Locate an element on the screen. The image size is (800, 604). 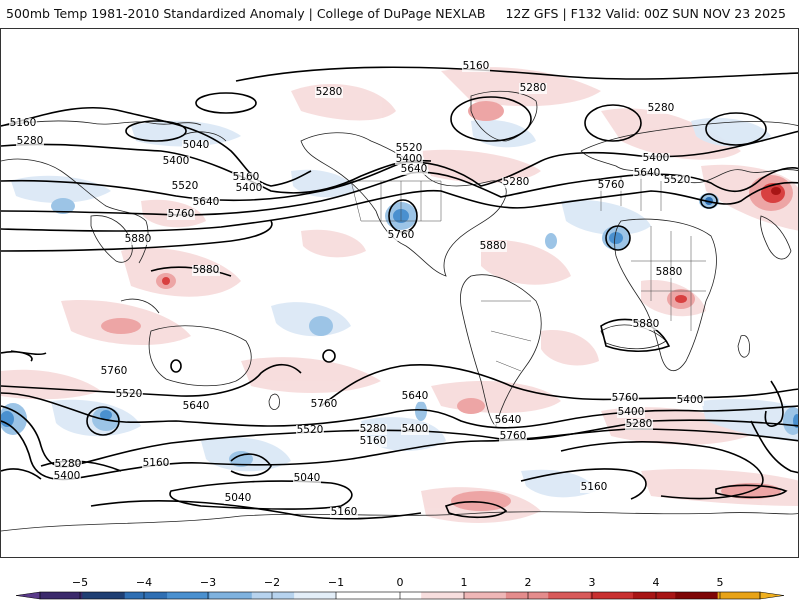
colorbar-tick-label: 0 is located at coordinates (400, 582).